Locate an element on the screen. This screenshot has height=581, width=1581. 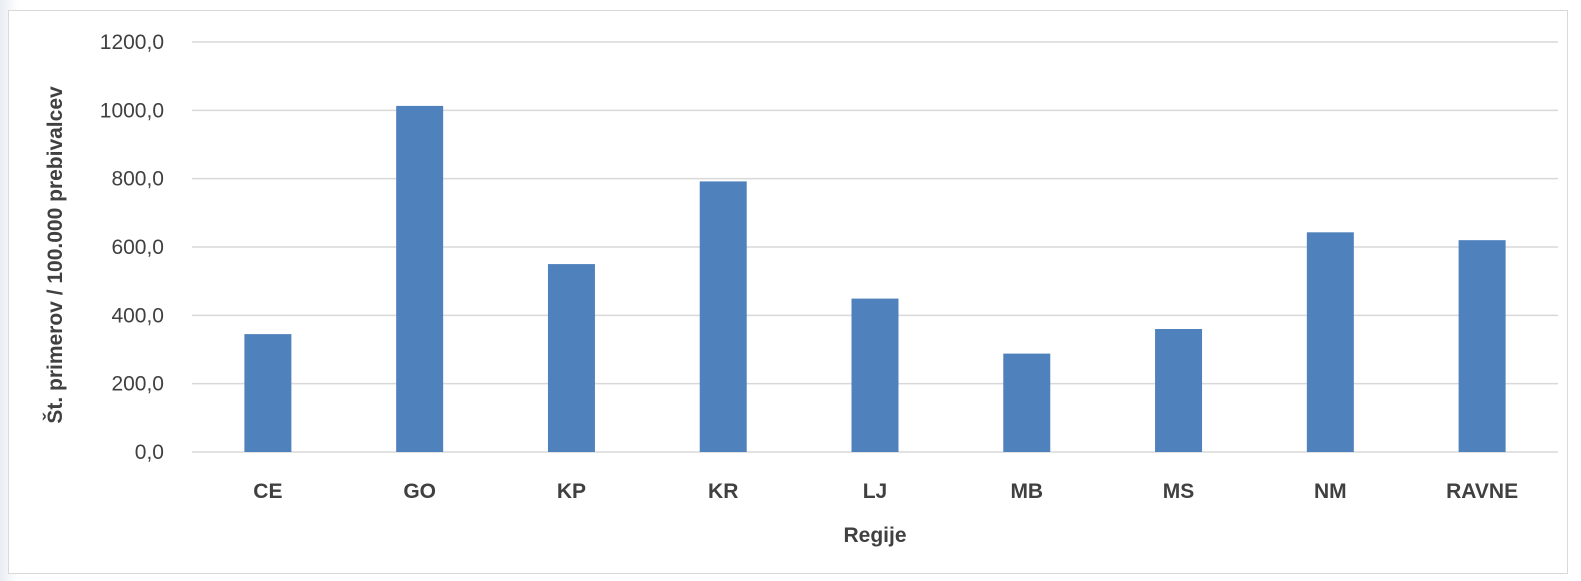
x-category-label: RAVNE is located at coordinates (1482, 491).